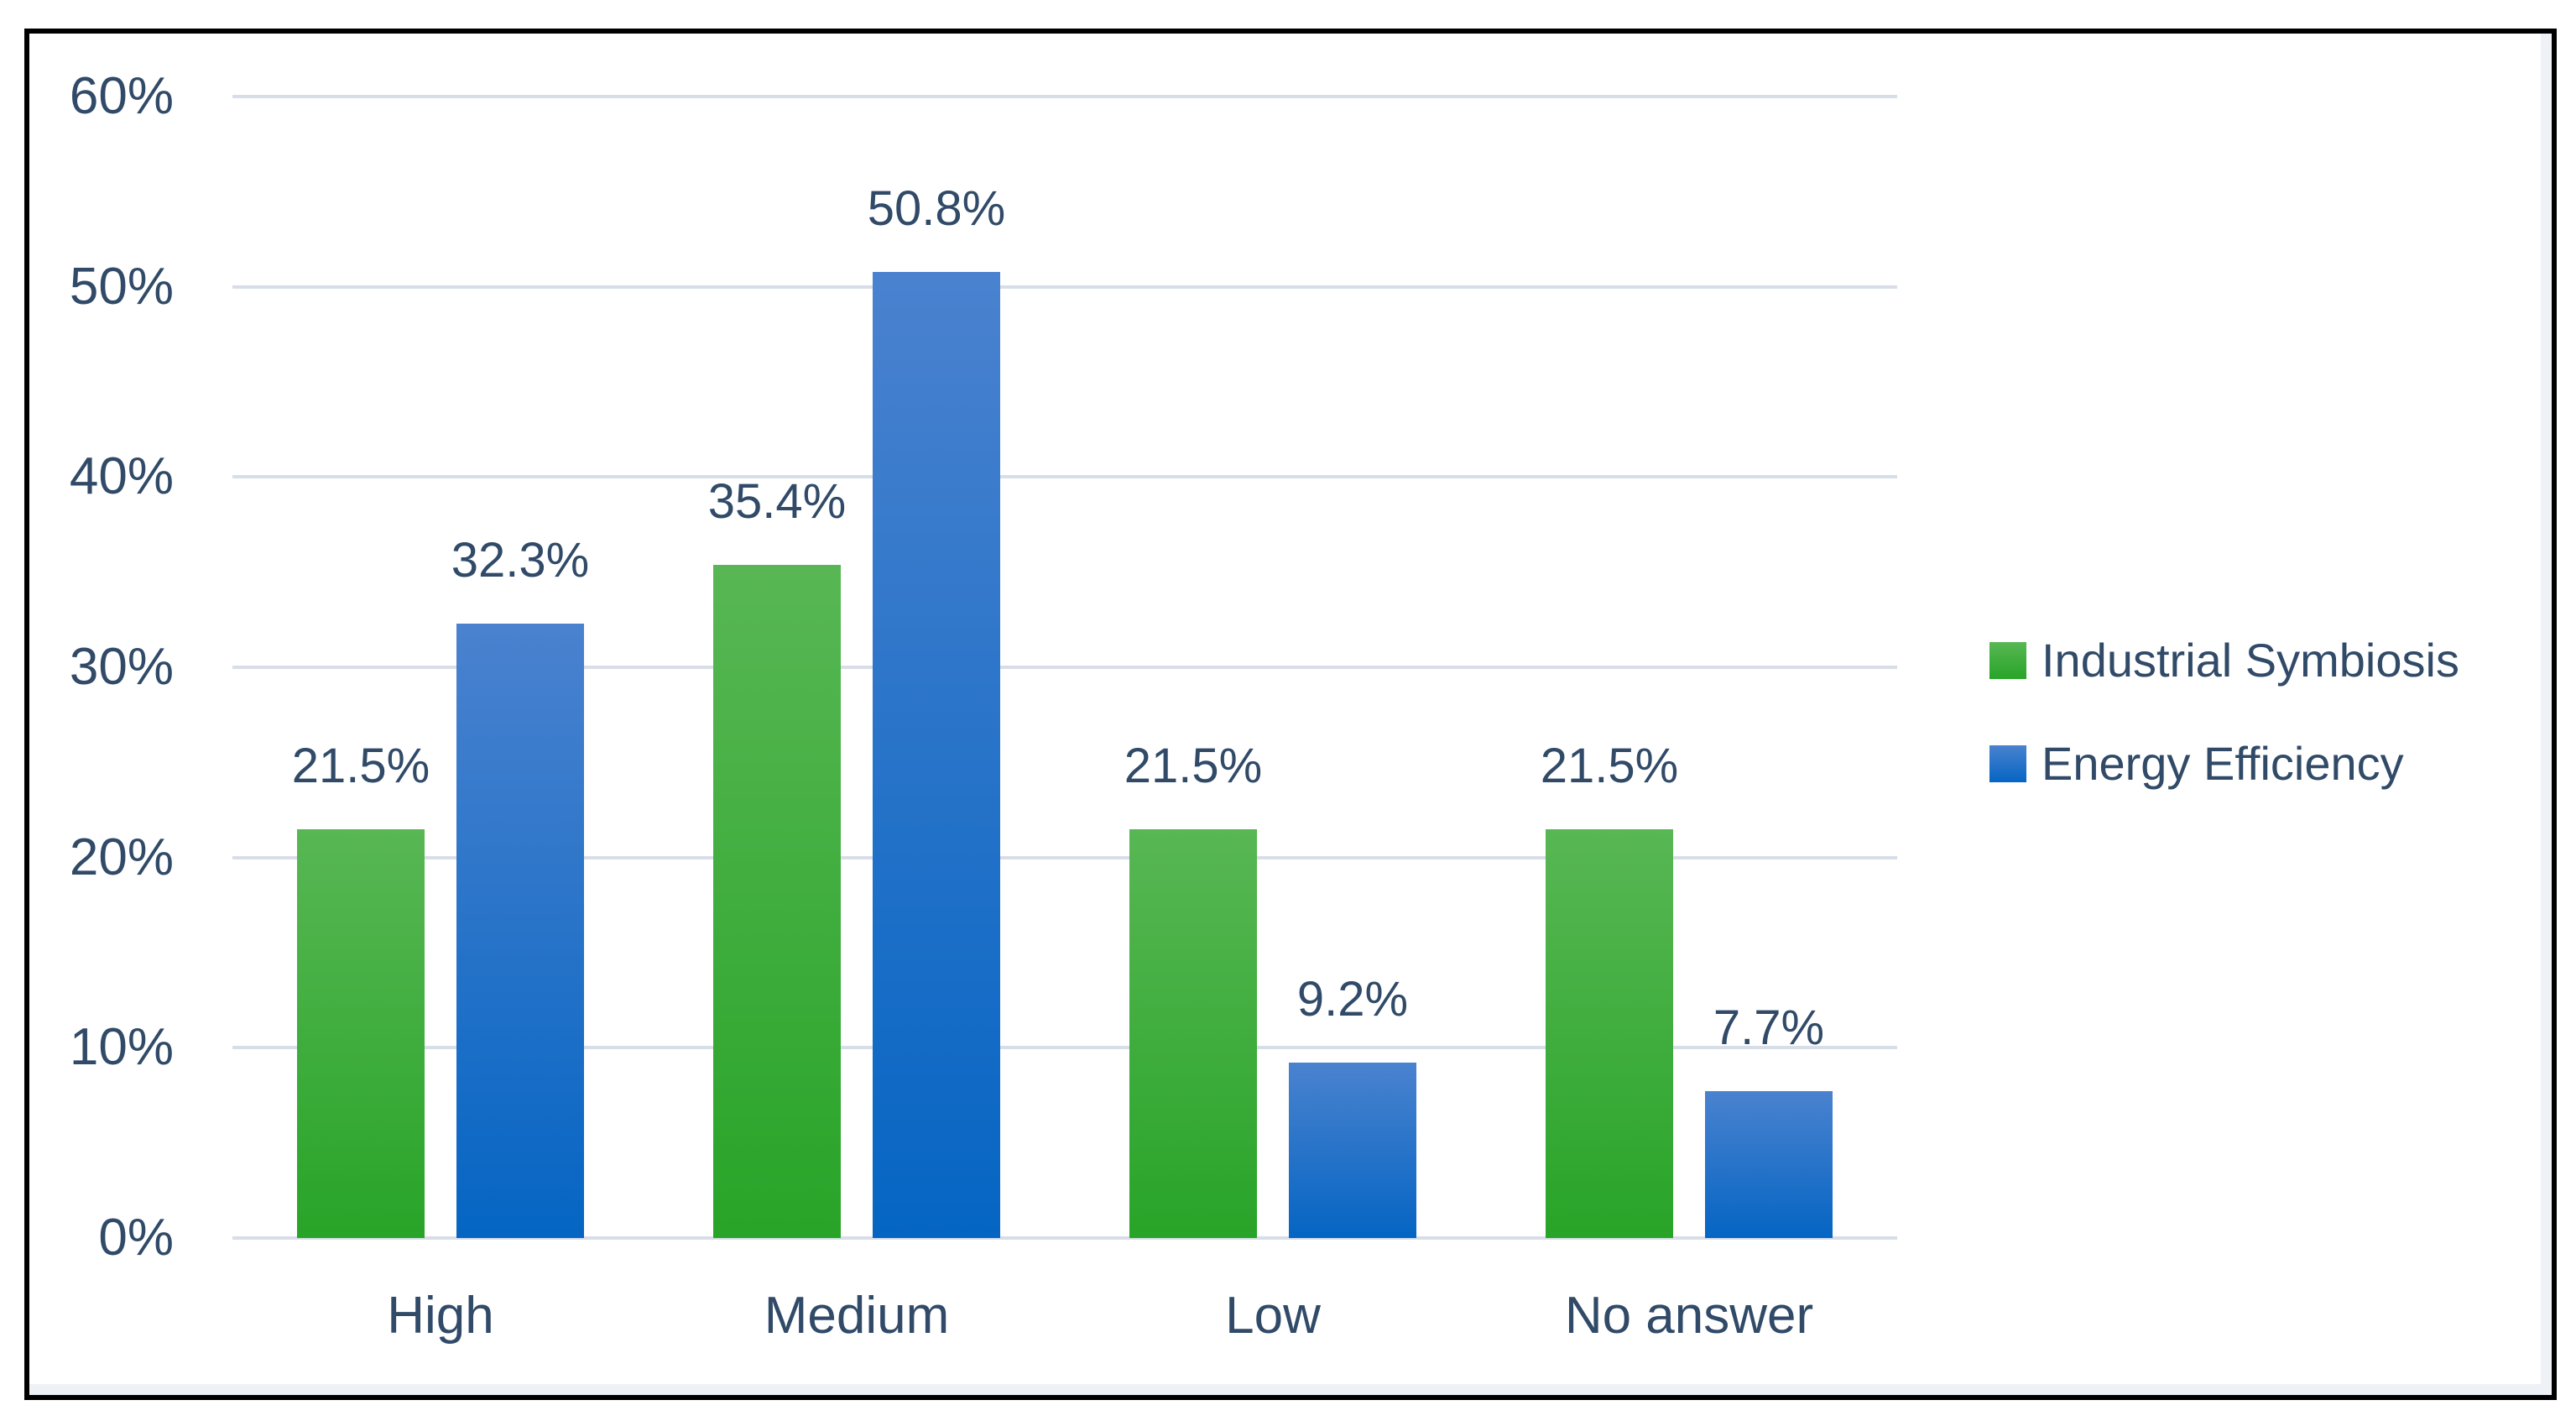 This screenshot has height=1421, width=2576. What do you see at coordinates (2250, 660) in the screenshot?
I see `legend-label-industrial-symbiosis: Industrial Symbiosis` at bounding box center [2250, 660].